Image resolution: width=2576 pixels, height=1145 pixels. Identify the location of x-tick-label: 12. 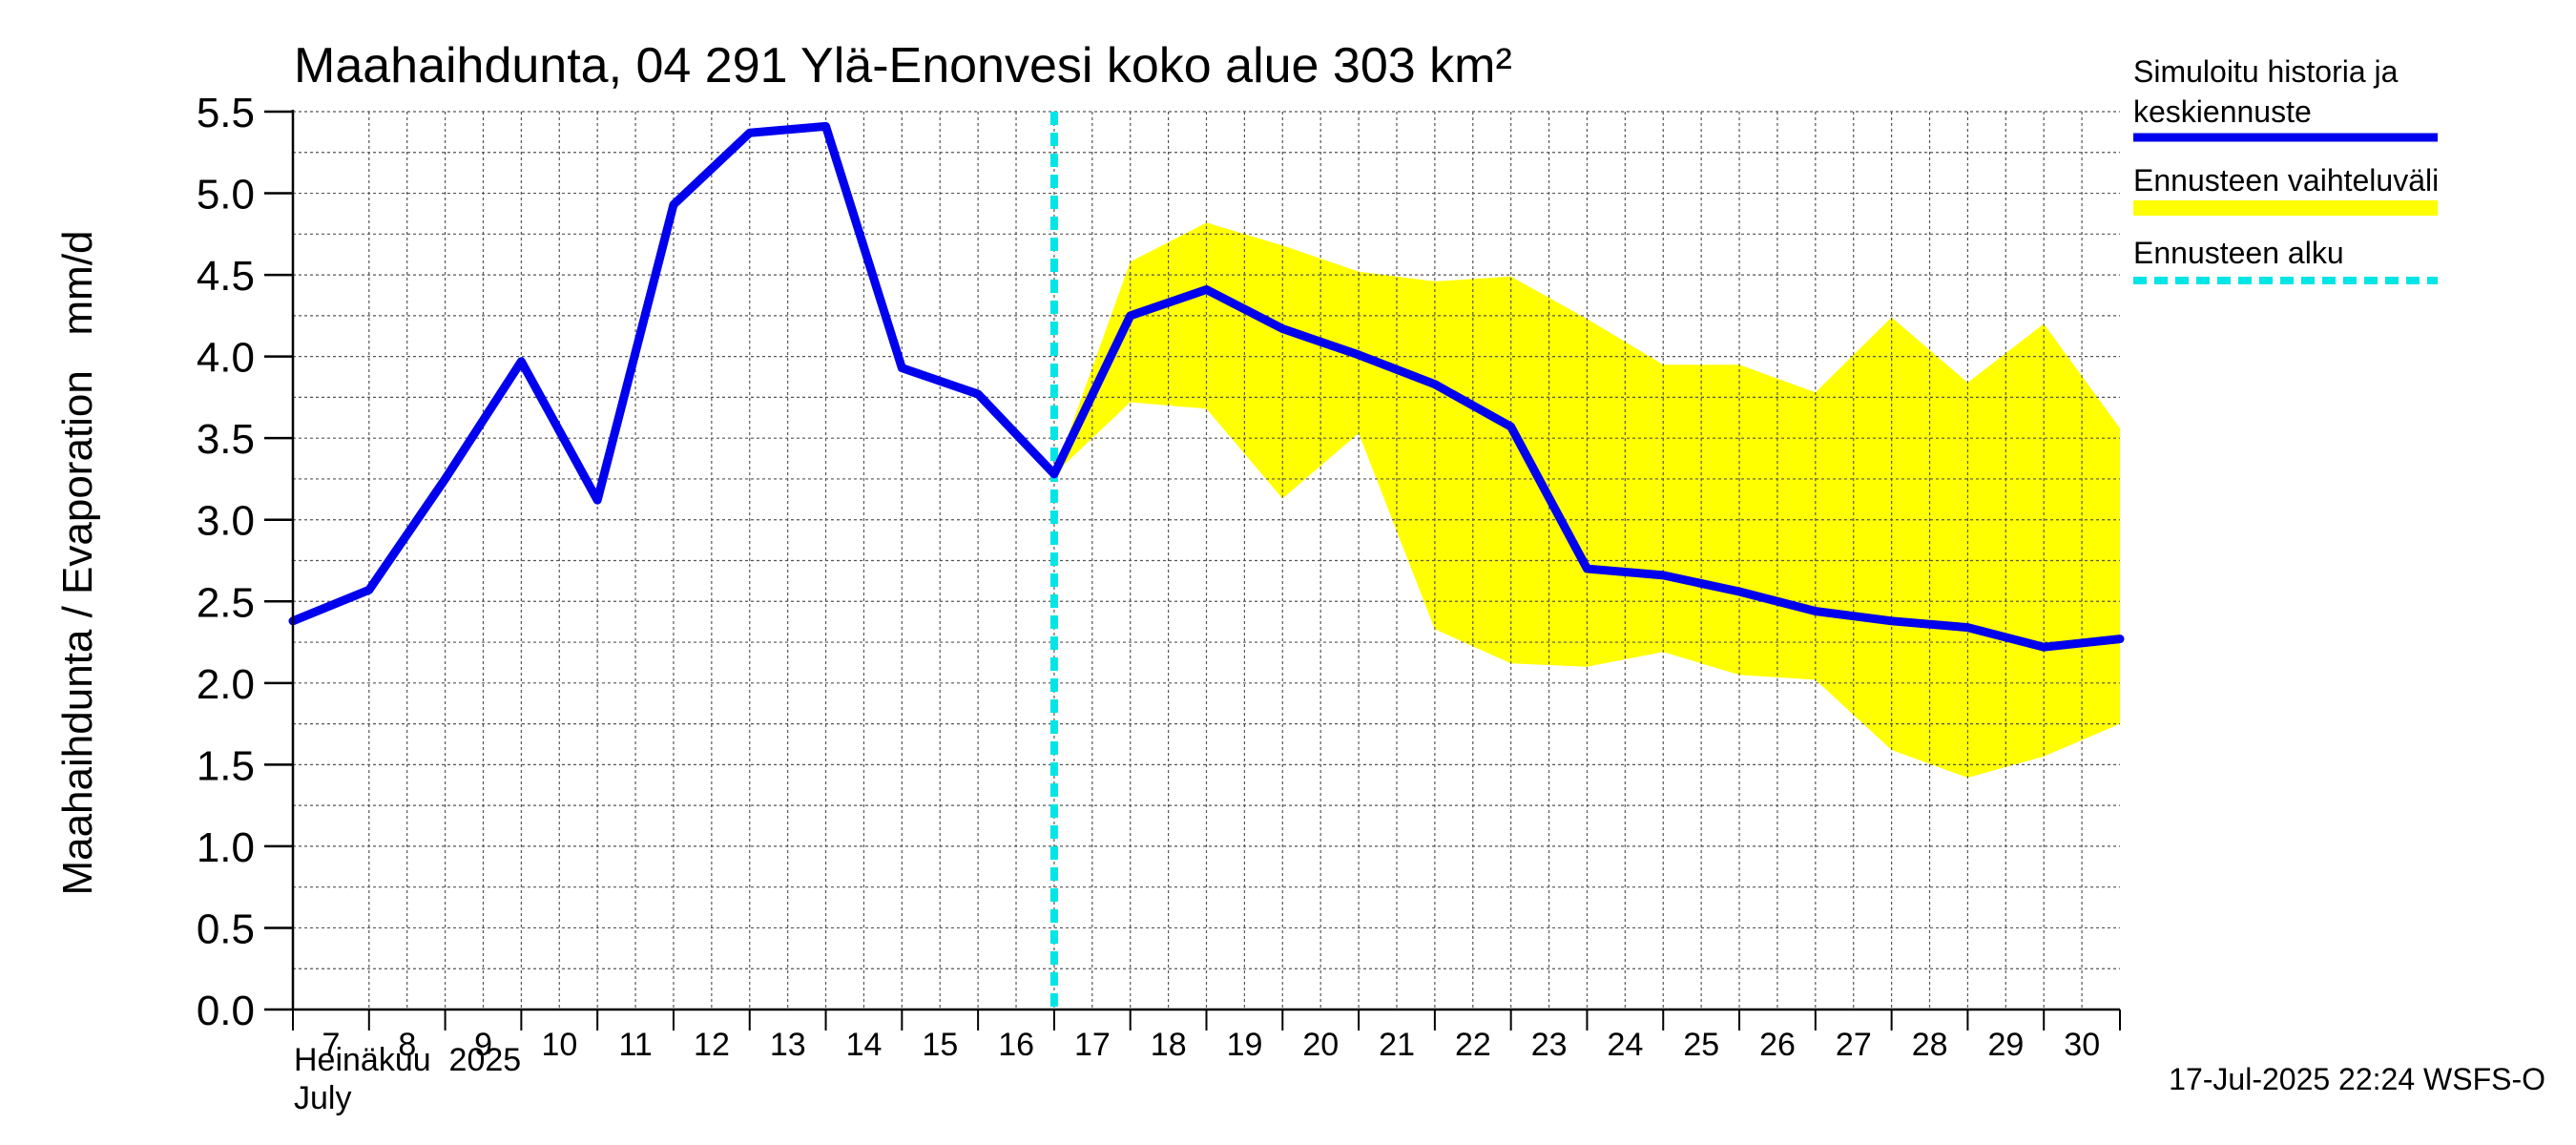
(712, 1045).